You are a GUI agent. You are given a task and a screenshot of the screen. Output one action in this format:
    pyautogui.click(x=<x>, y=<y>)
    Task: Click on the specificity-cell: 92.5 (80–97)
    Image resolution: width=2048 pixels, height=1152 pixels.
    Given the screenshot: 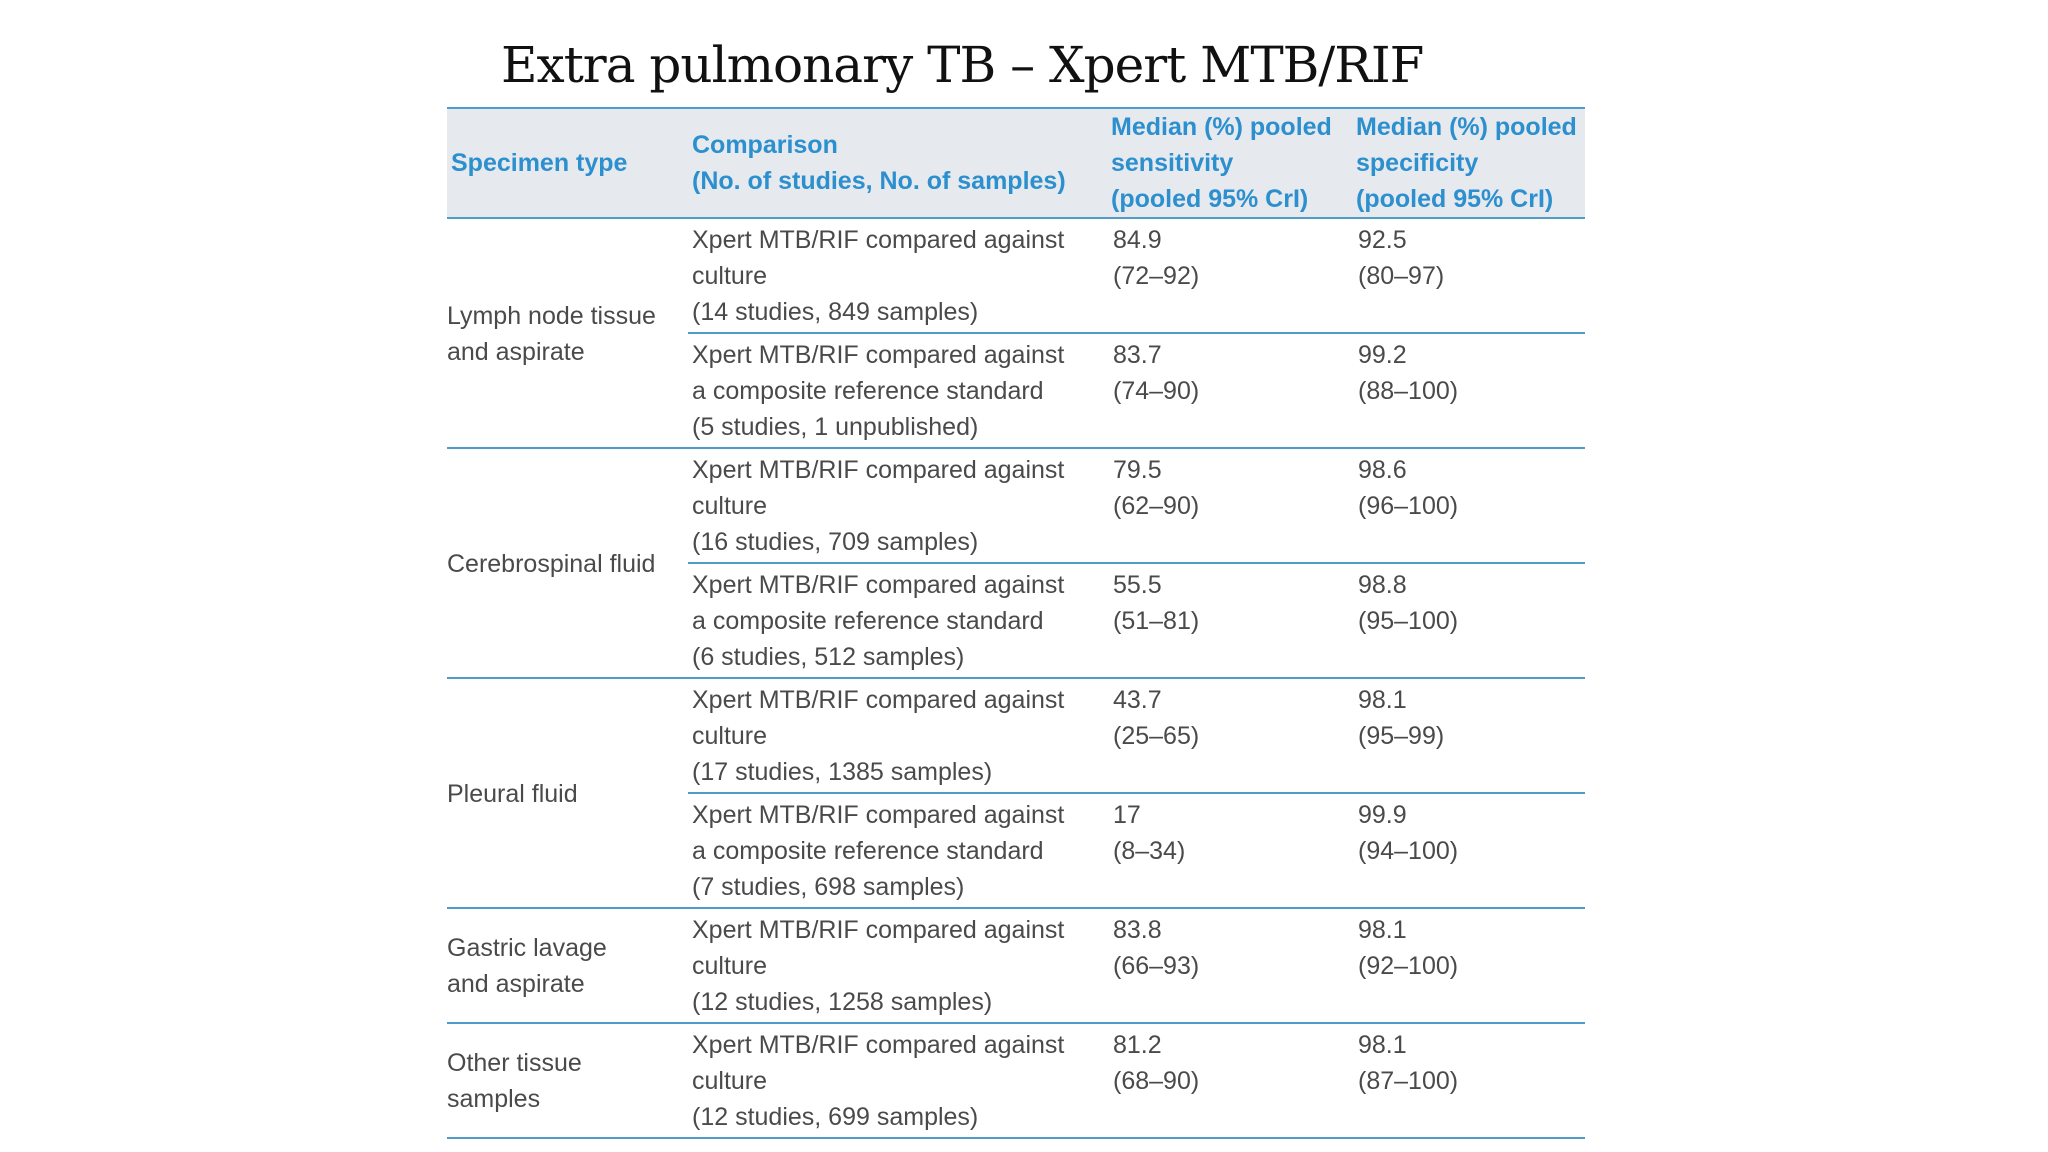 What is the action you would take?
    pyautogui.click(x=1468, y=276)
    